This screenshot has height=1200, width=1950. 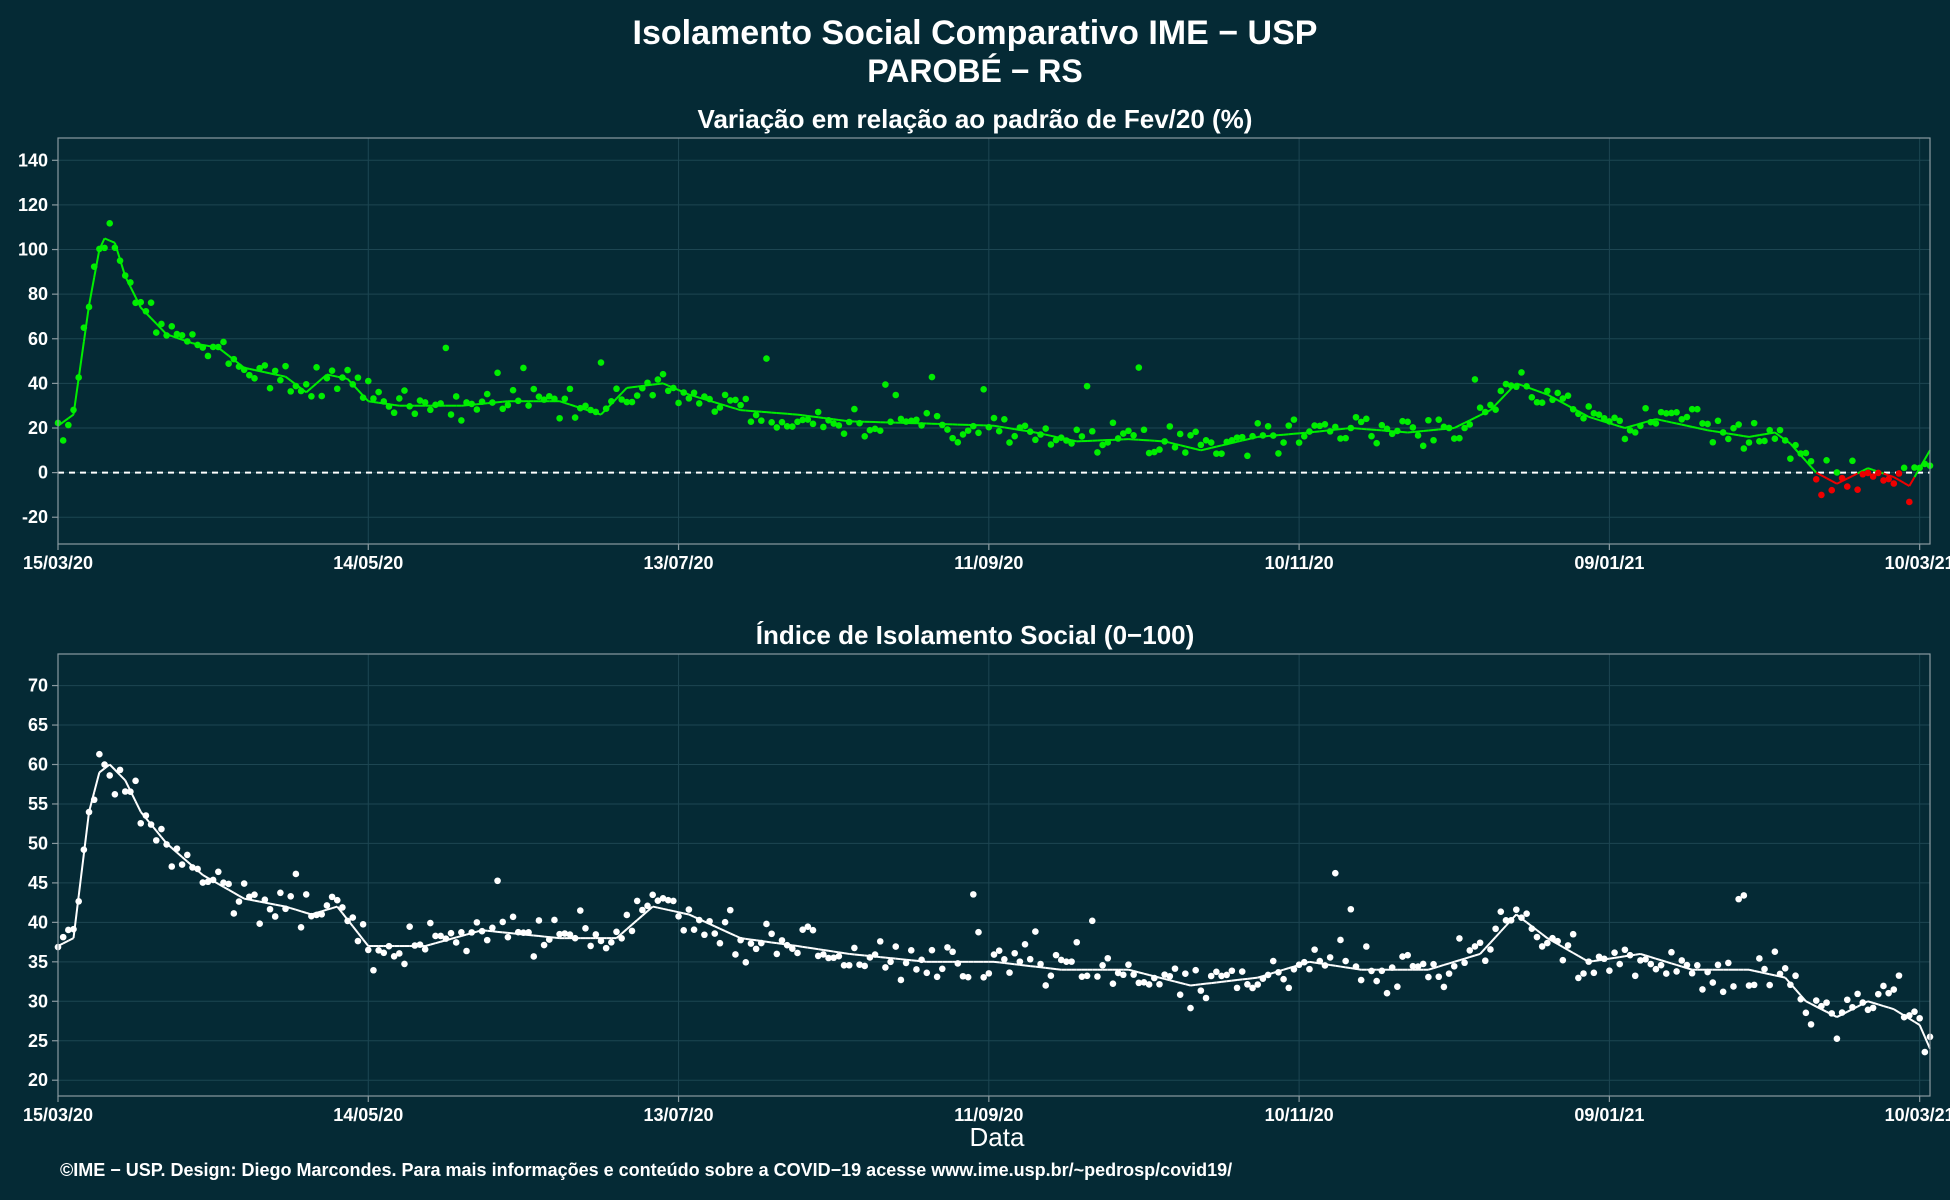 What do you see at coordinates (38, 843) in the screenshot?
I see `y-tick-label: 50` at bounding box center [38, 843].